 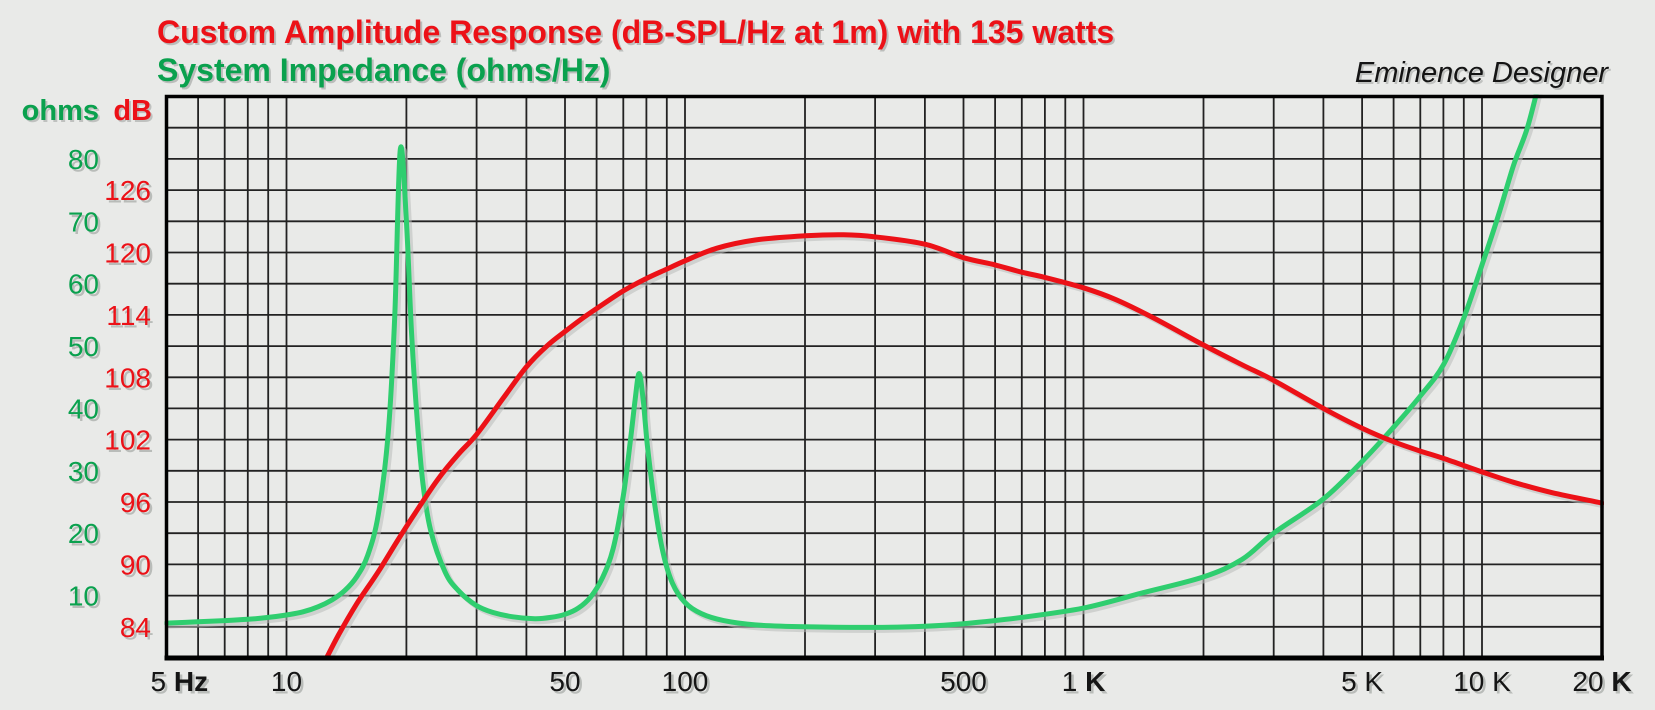 I want to click on x-tick-label: 500, so click(x=963, y=681).